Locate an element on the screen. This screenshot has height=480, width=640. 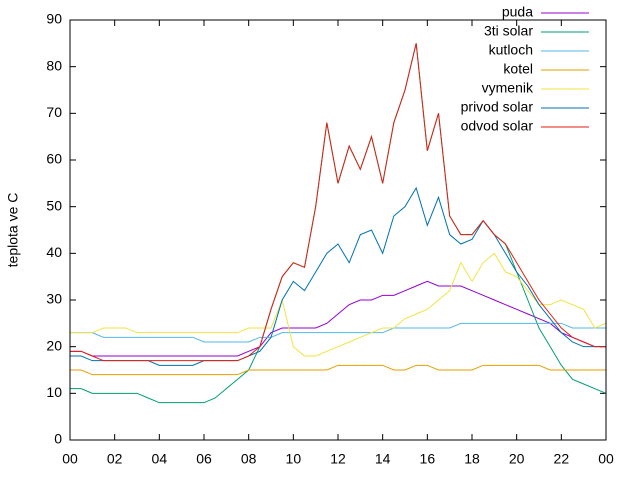
y-tick-label: 50 is located at coordinates (54, 205).